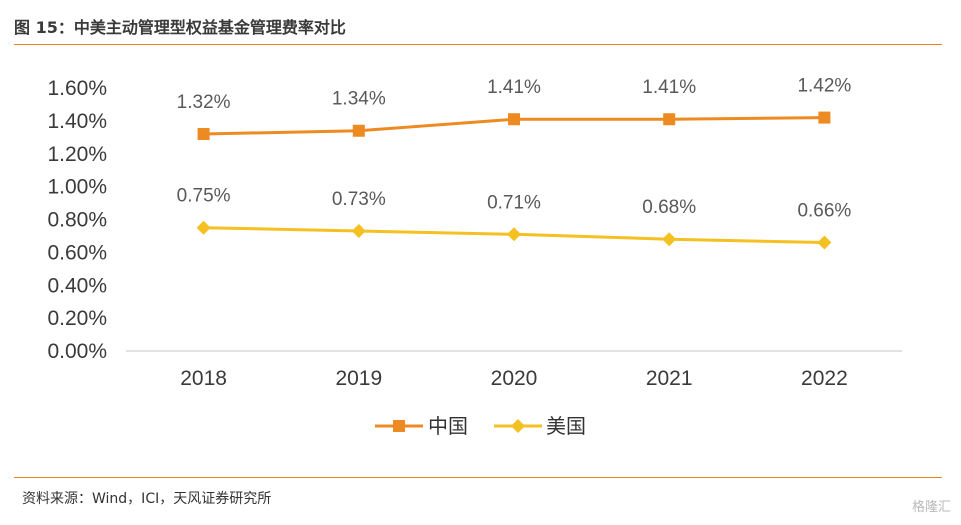  What do you see at coordinates (931, 507) in the screenshot?
I see `watermark-logo: 格隆汇` at bounding box center [931, 507].